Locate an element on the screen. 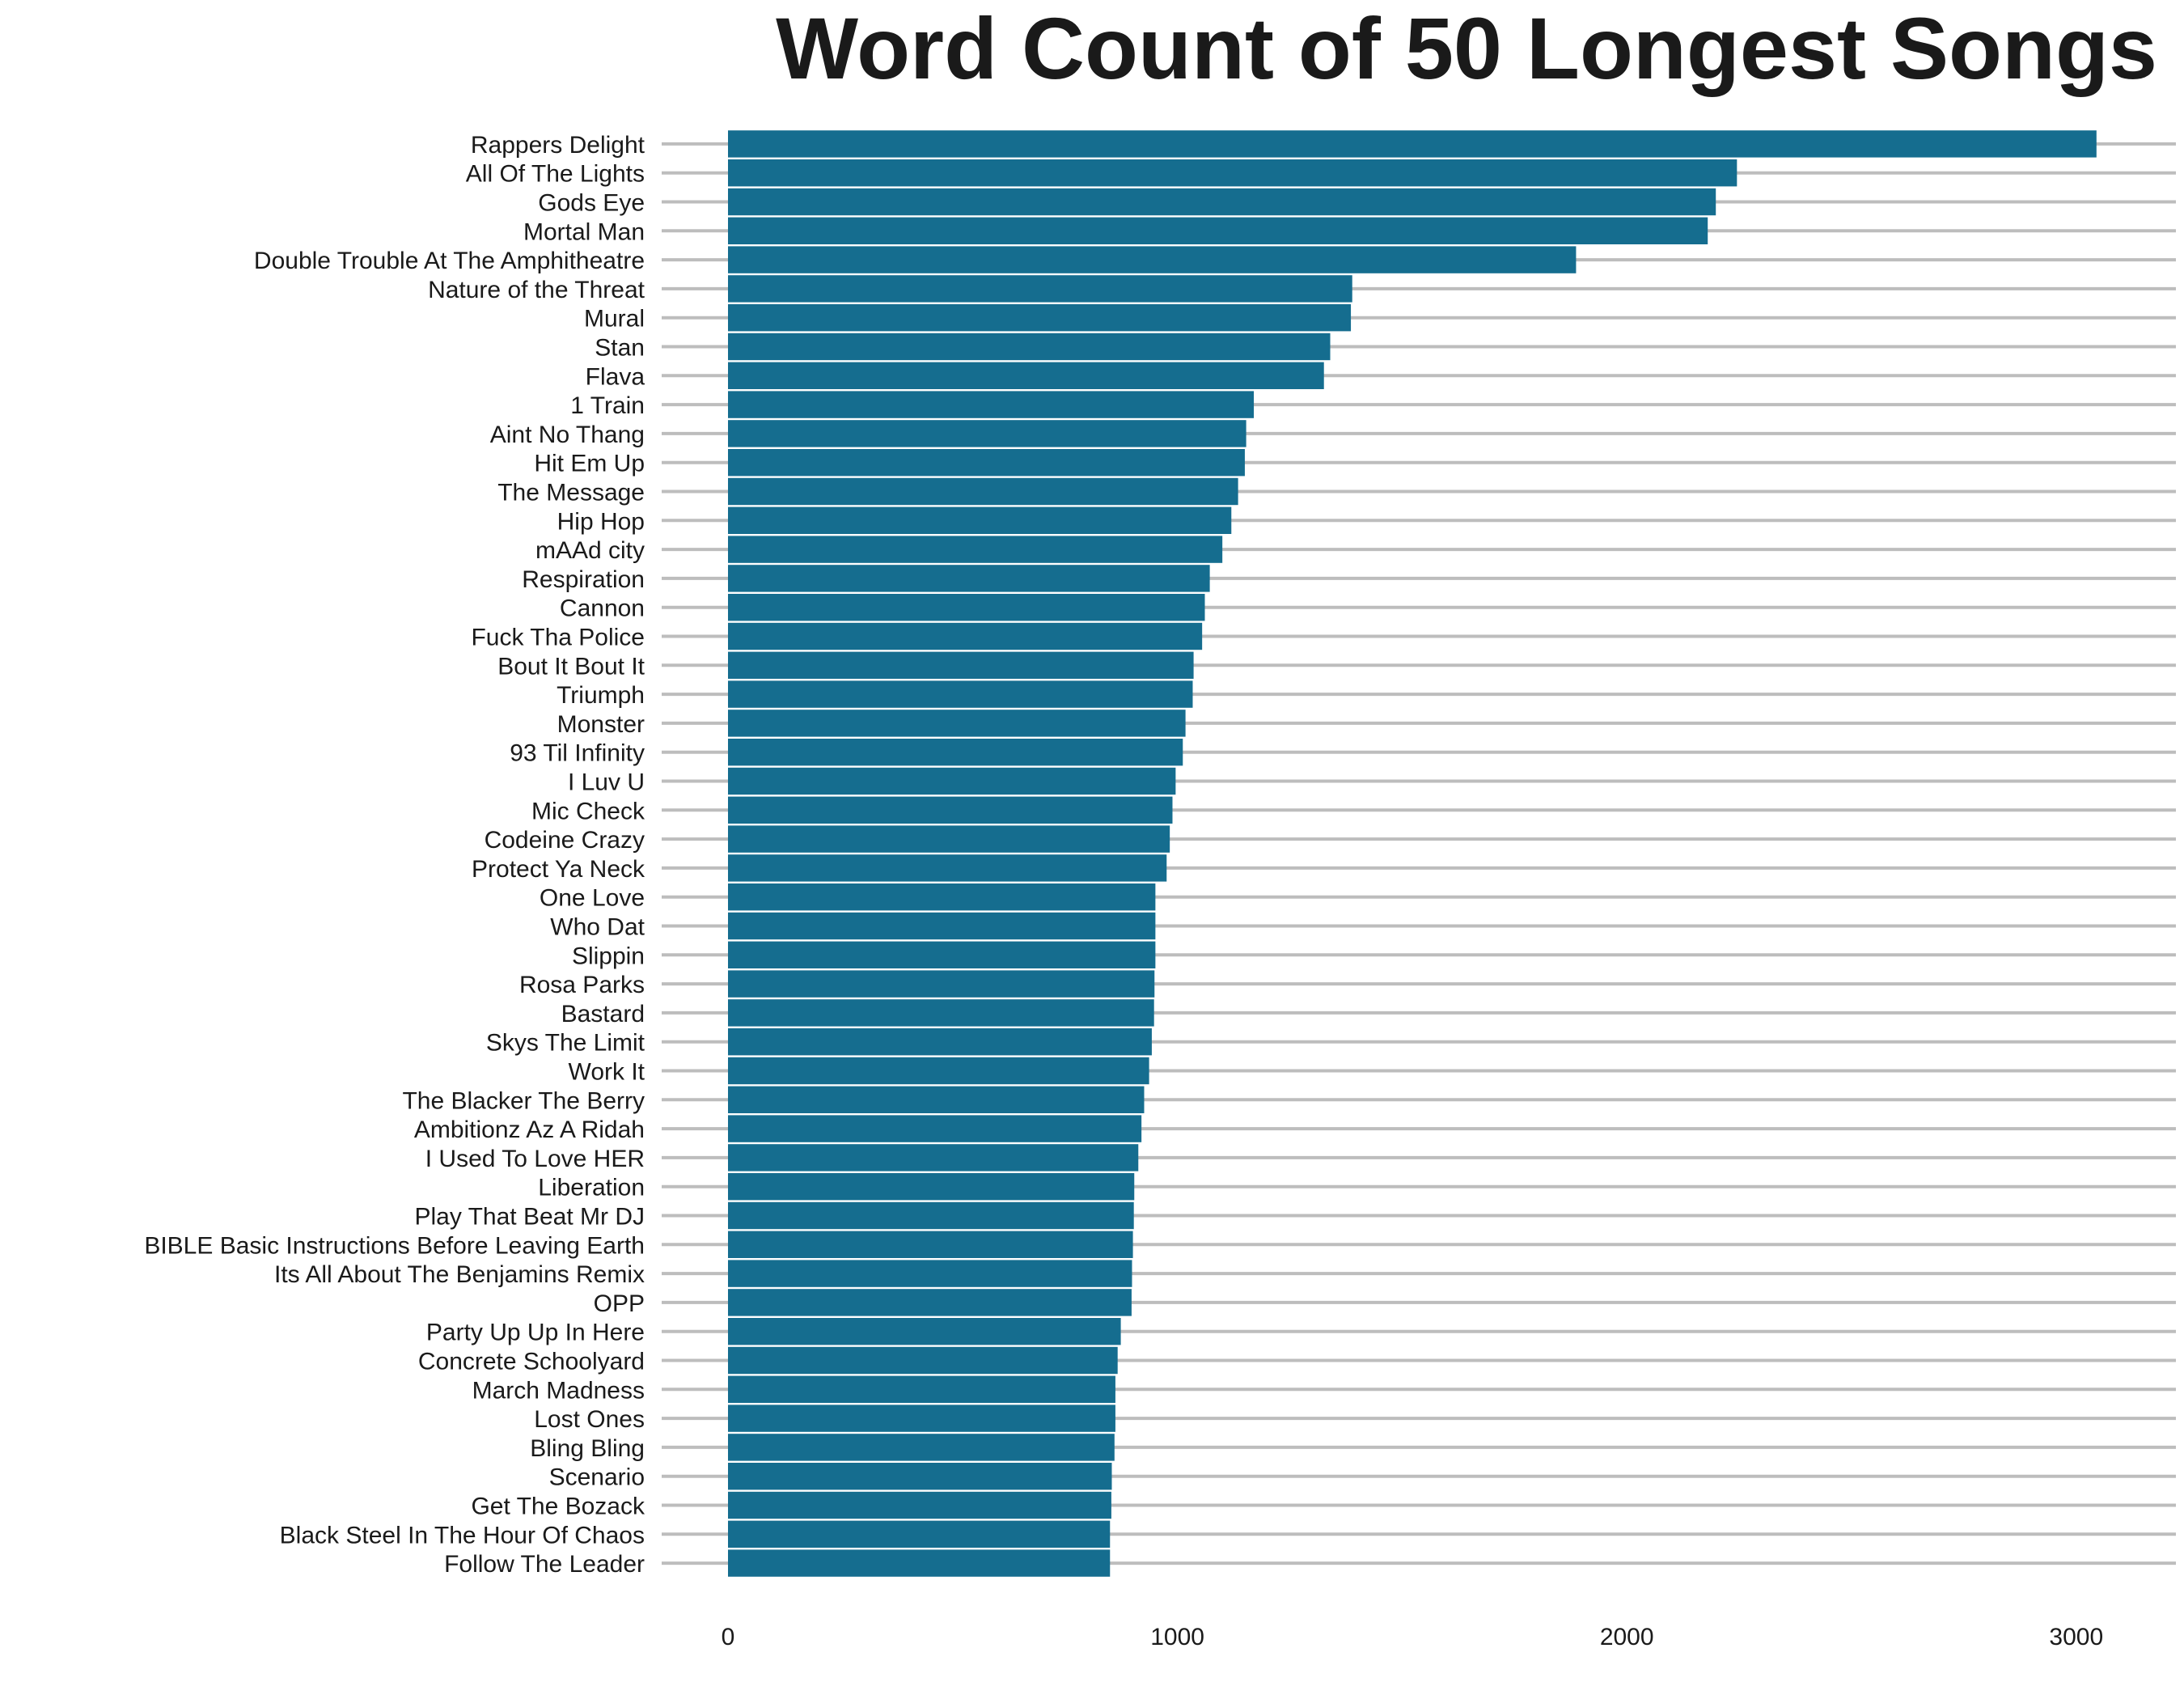  category-label: Double Trouble At The Amphitheatre is located at coordinates (449, 261).